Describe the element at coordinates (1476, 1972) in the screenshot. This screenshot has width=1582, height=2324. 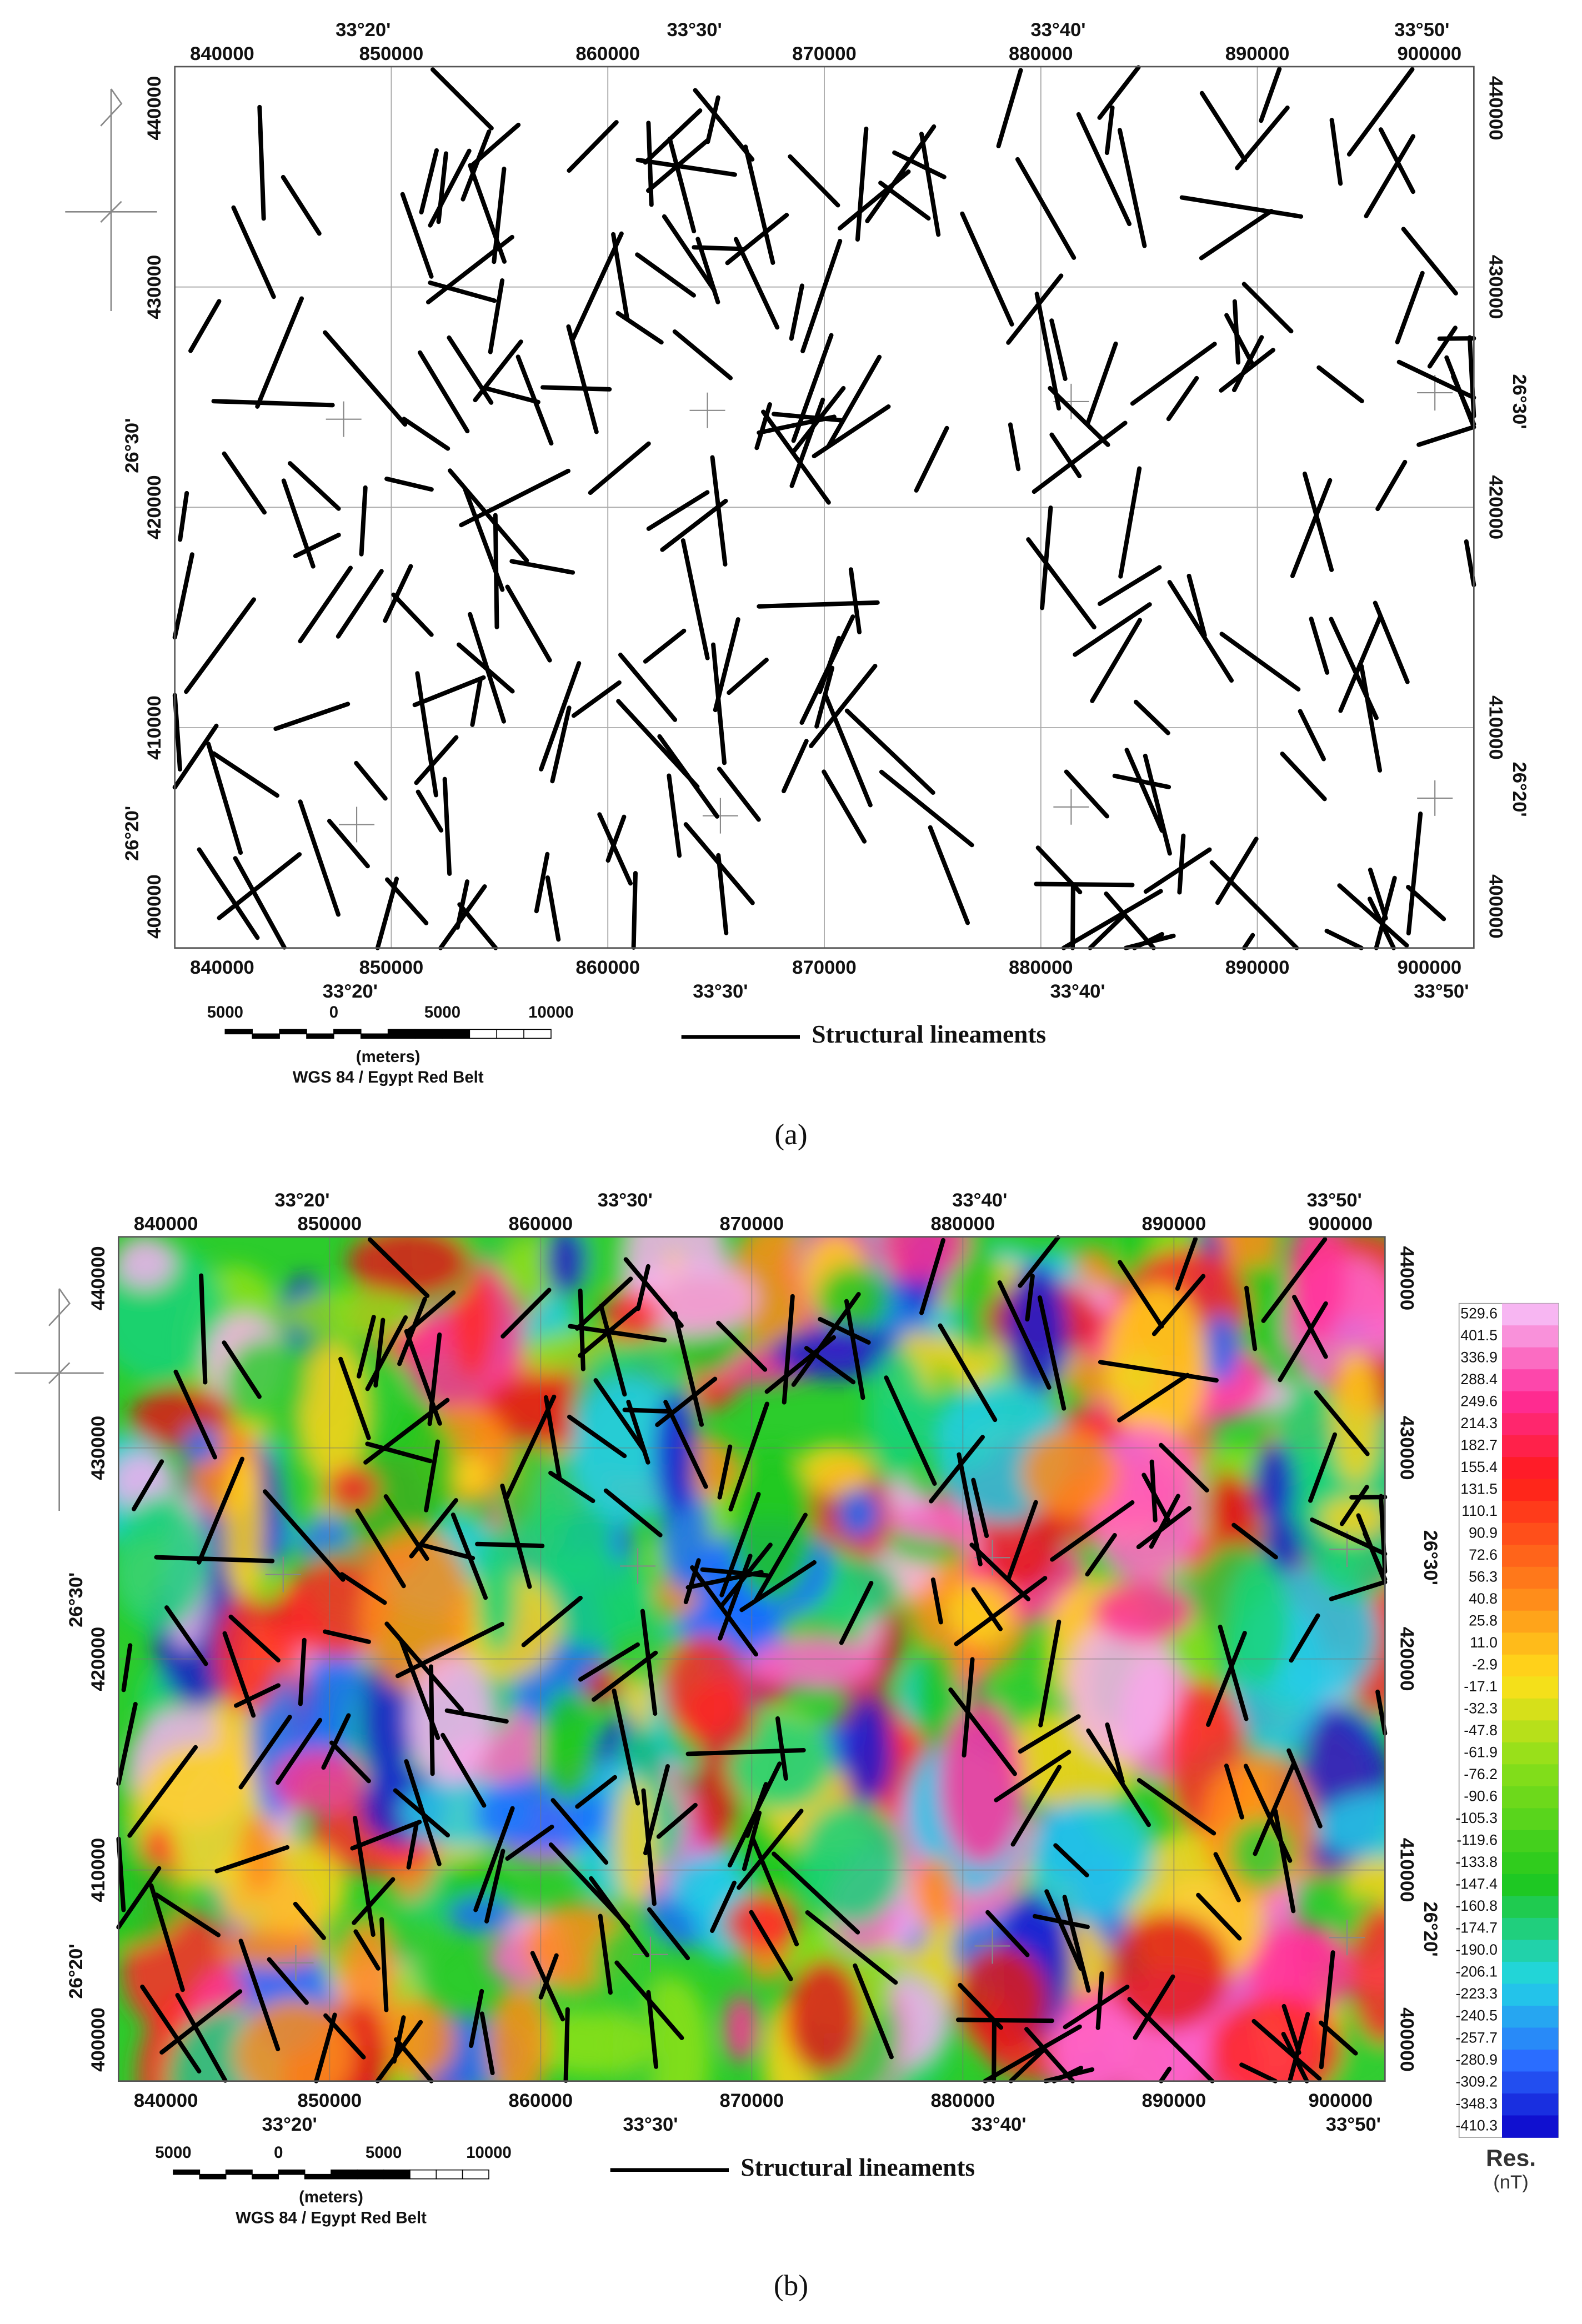
I see `colorbar-label: -206.1` at that location.